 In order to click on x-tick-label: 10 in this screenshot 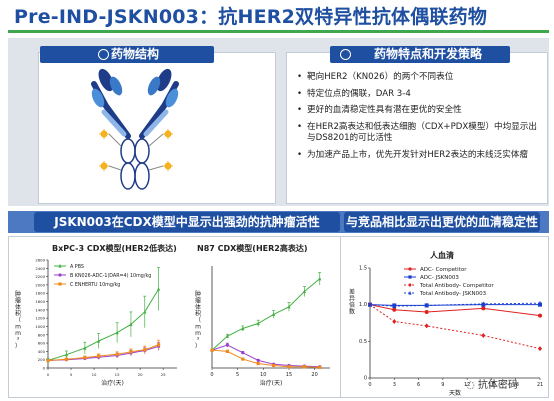, I will do `click(94, 374)`.